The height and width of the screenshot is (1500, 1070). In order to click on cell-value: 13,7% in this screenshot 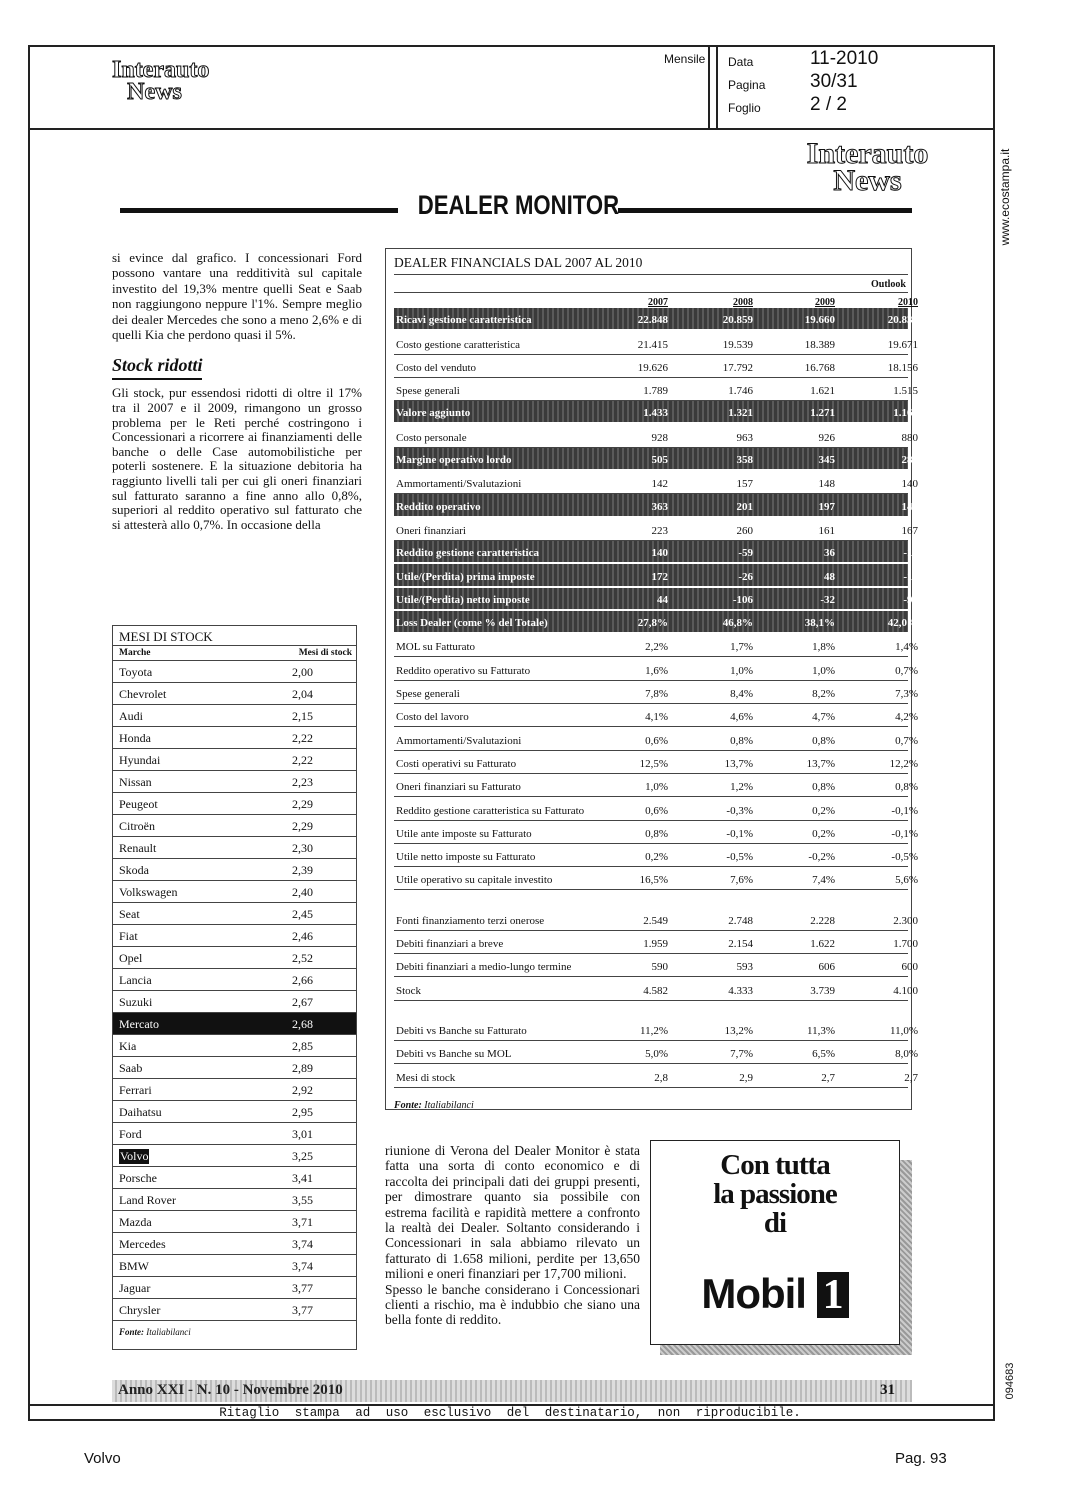, I will do `click(738, 763)`.